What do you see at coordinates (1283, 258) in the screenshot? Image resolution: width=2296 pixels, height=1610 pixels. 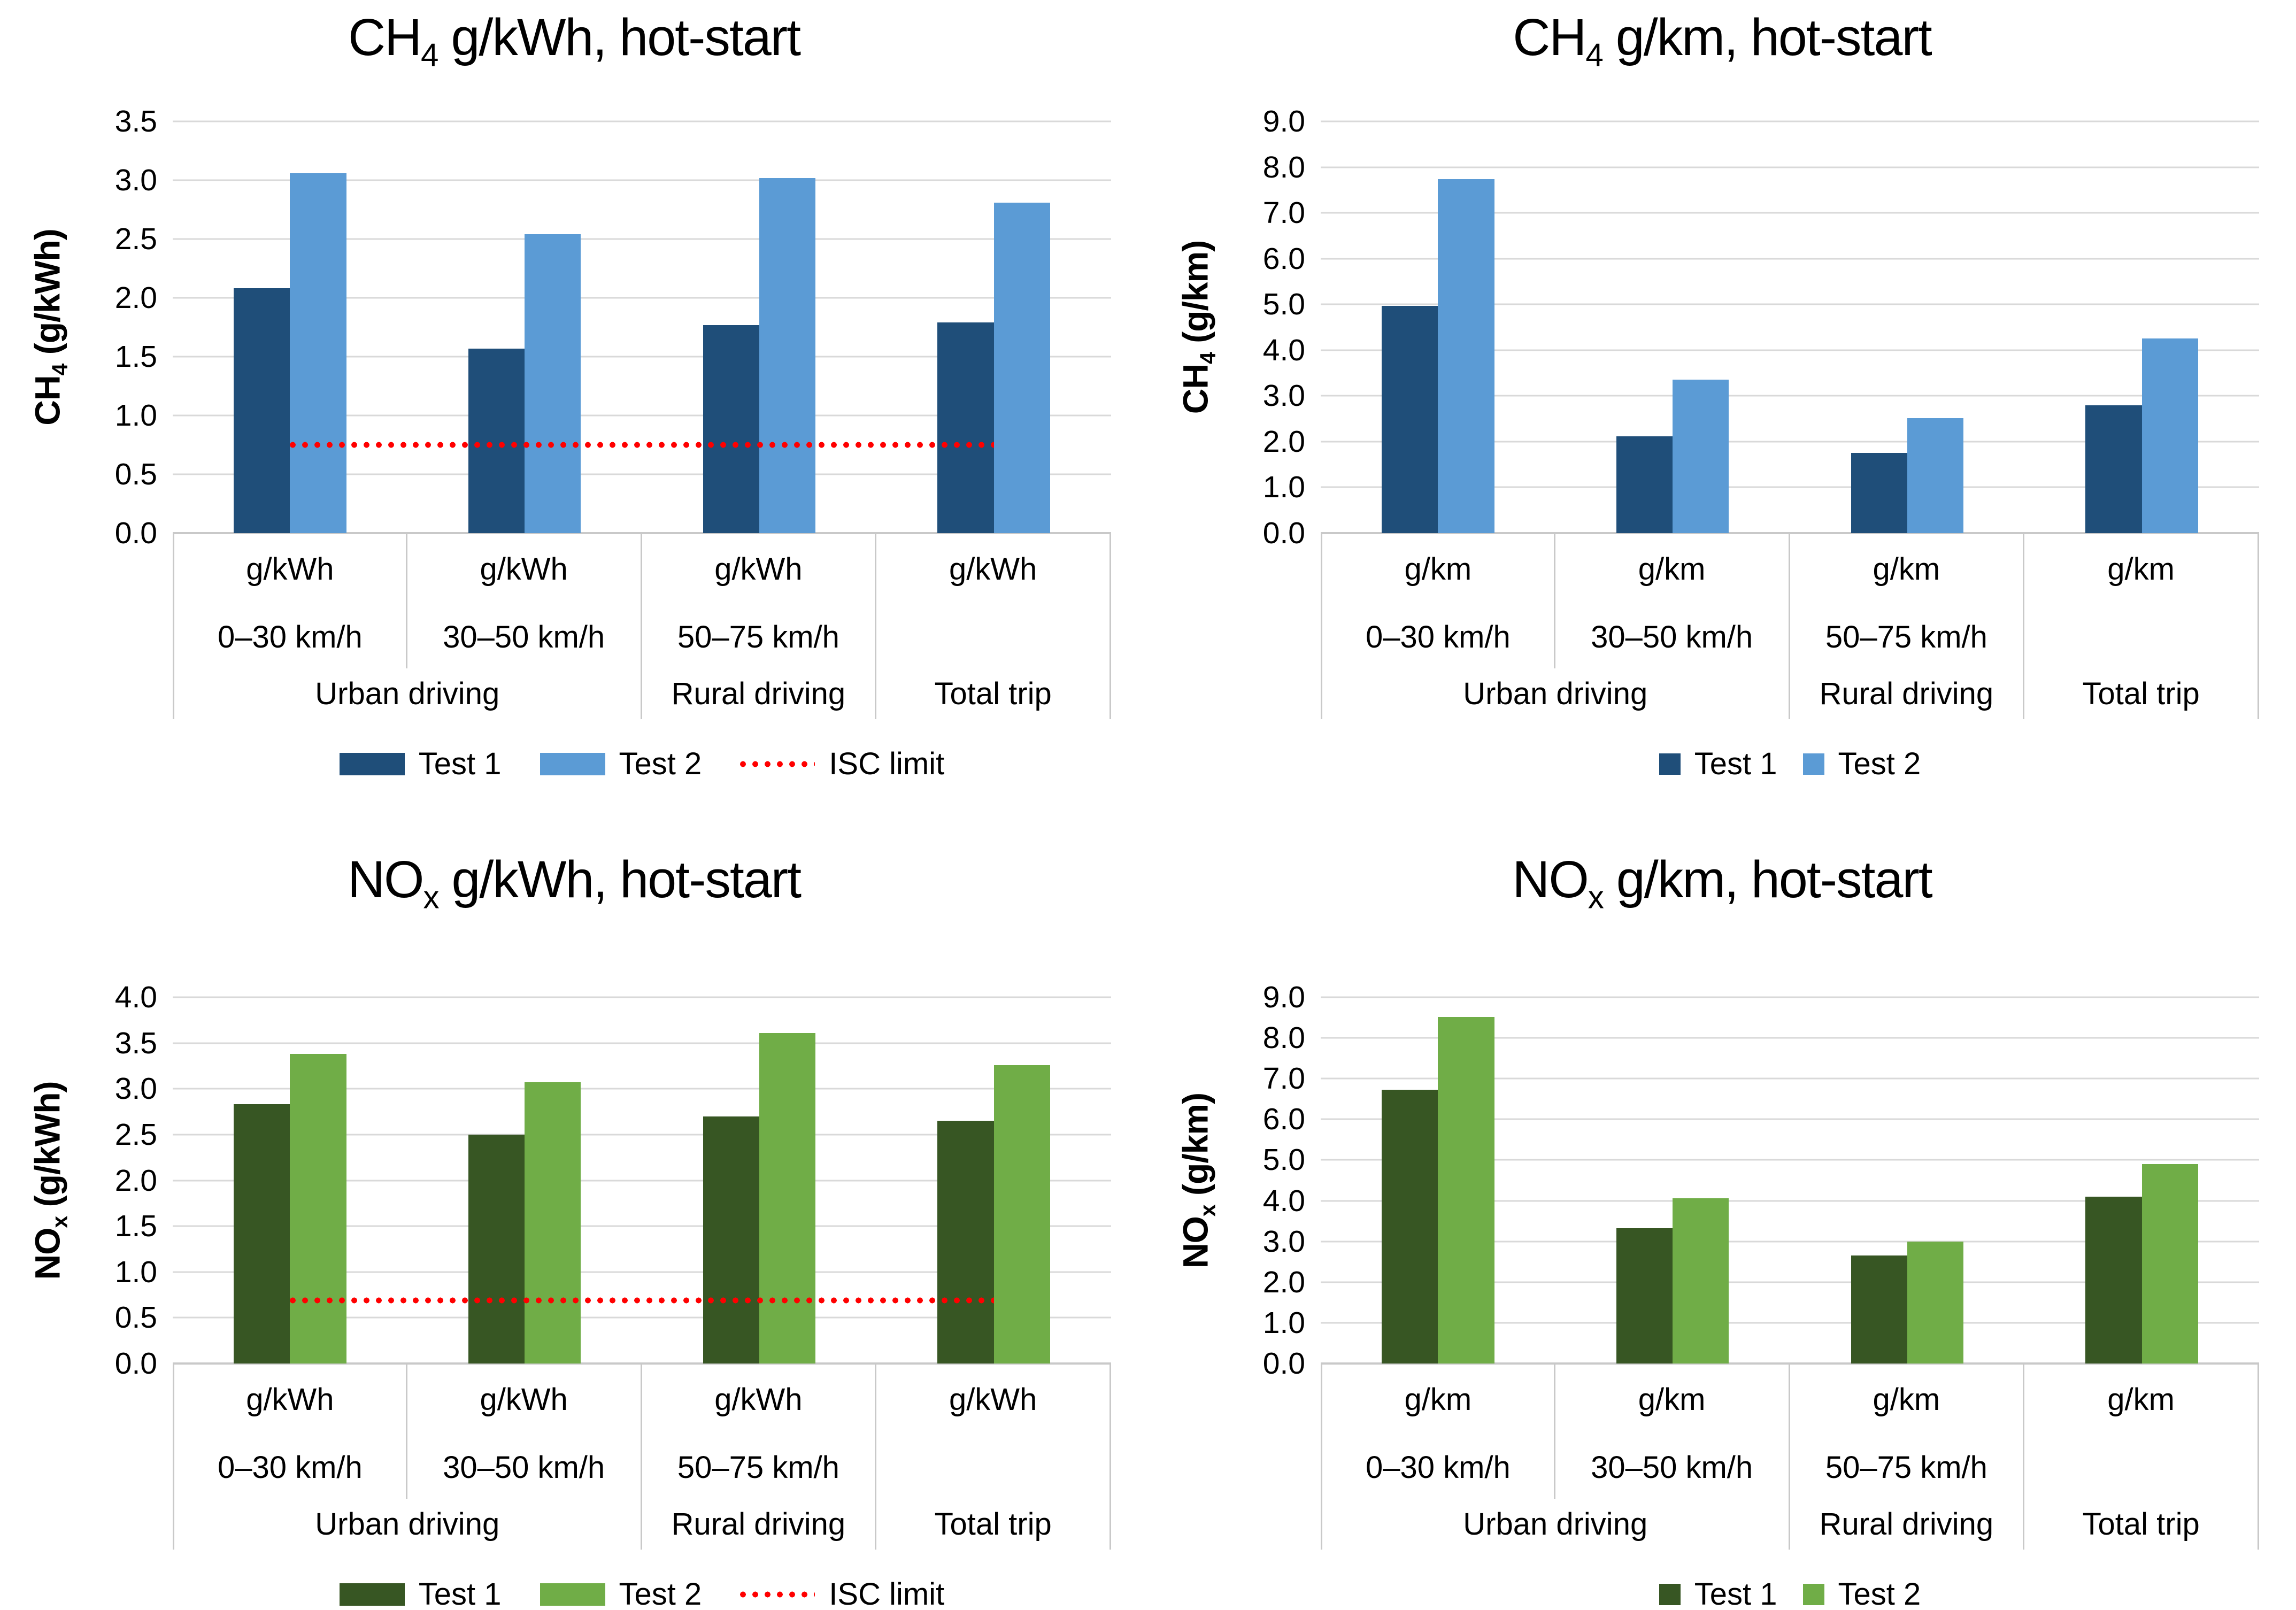 I see `y-tick-label: 6.0` at bounding box center [1283, 258].